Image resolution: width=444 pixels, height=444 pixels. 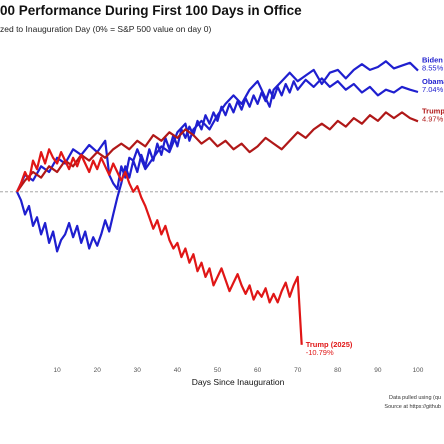 What do you see at coordinates (378, 370) in the screenshot?
I see `x-tick-label: 90` at bounding box center [378, 370].